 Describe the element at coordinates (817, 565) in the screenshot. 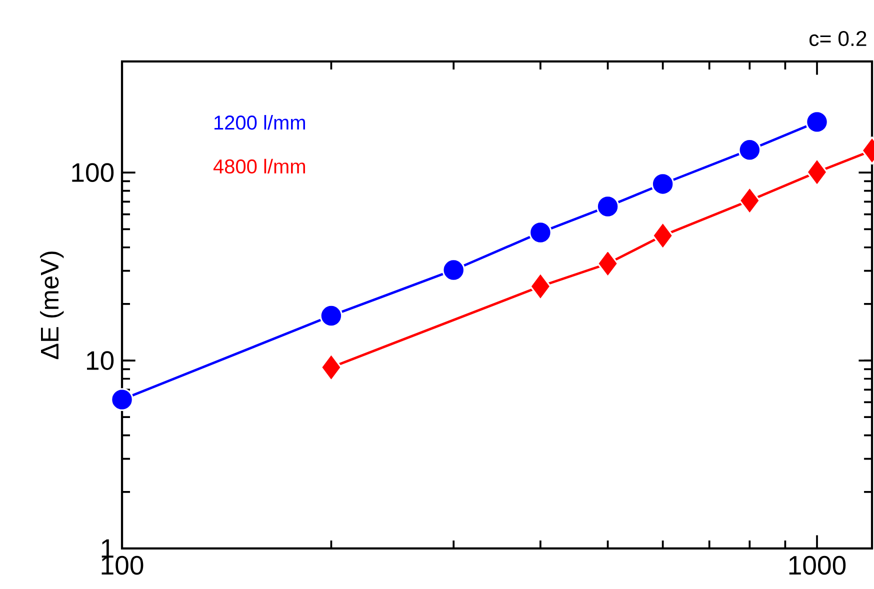

I see `x-tick-label: 1000` at that location.